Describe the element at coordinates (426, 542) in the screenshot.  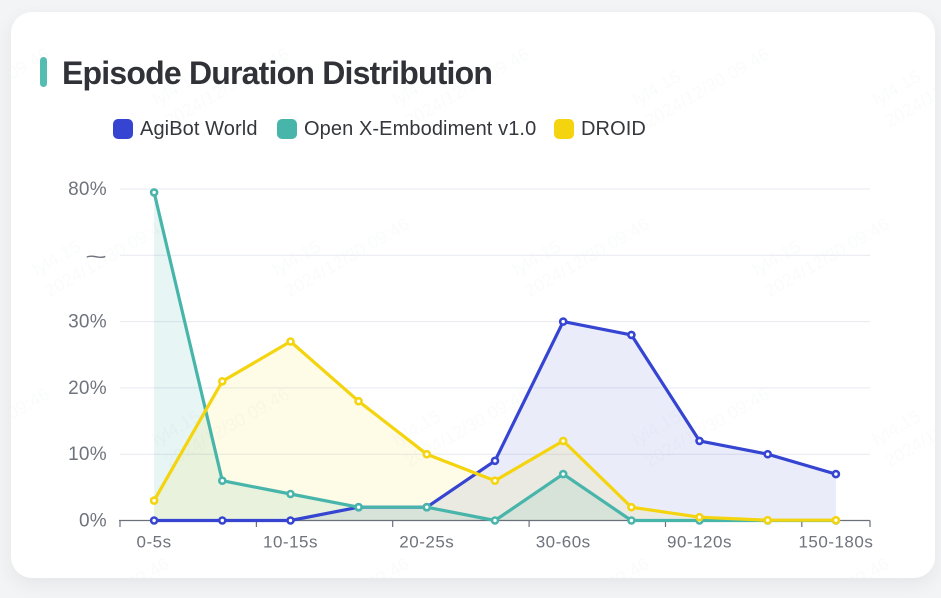
I see `svg-text: 20-25s` at that location.